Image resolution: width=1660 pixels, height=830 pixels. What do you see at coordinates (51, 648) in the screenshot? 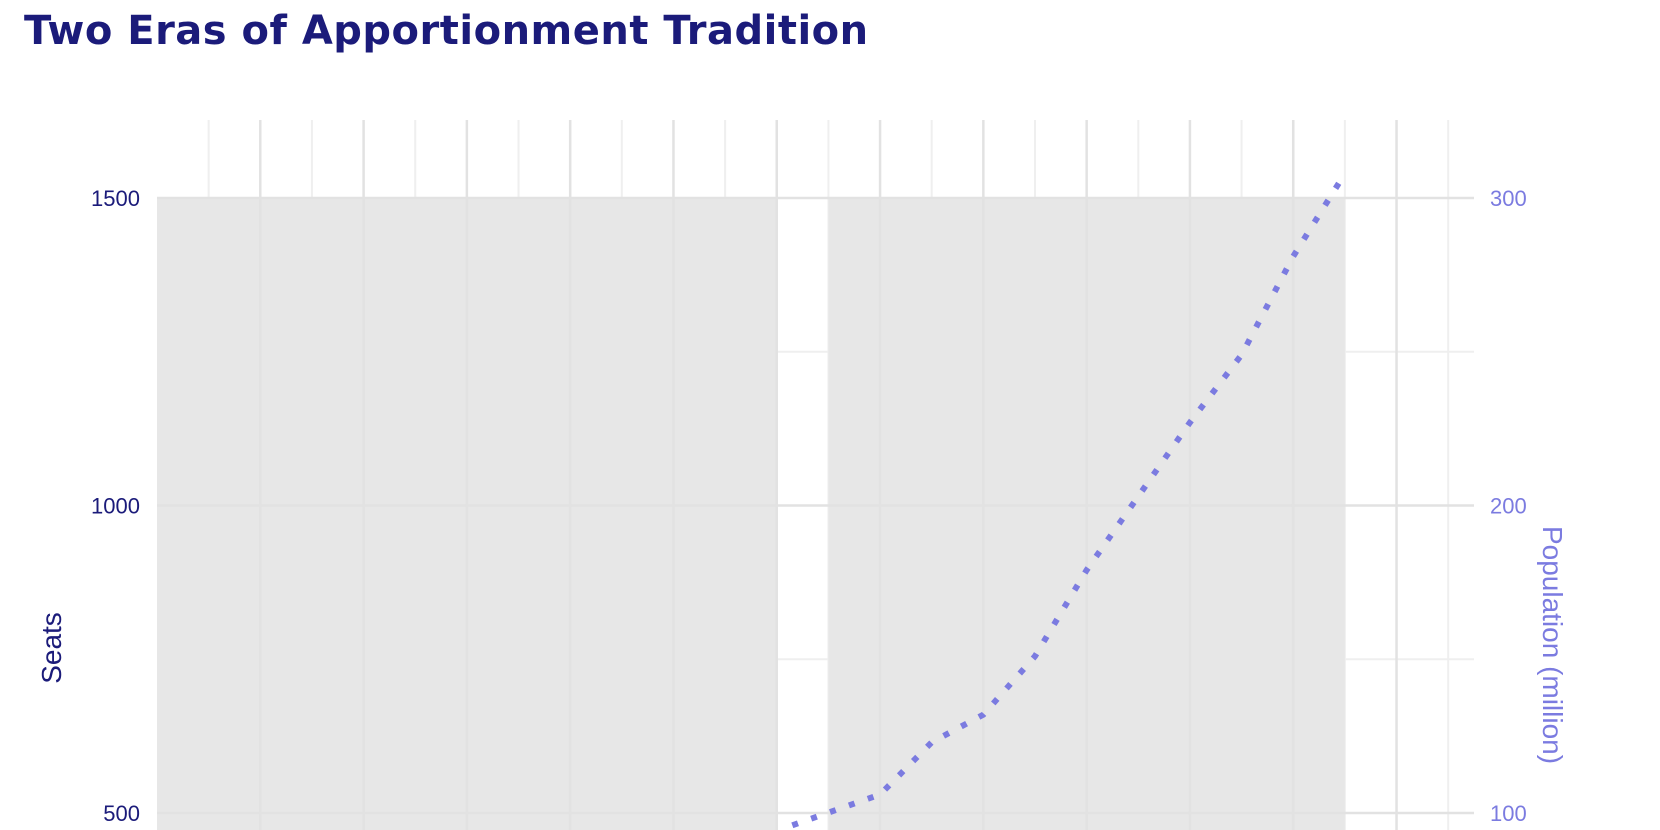
I see `y-axis-title: Seats` at bounding box center [51, 648].